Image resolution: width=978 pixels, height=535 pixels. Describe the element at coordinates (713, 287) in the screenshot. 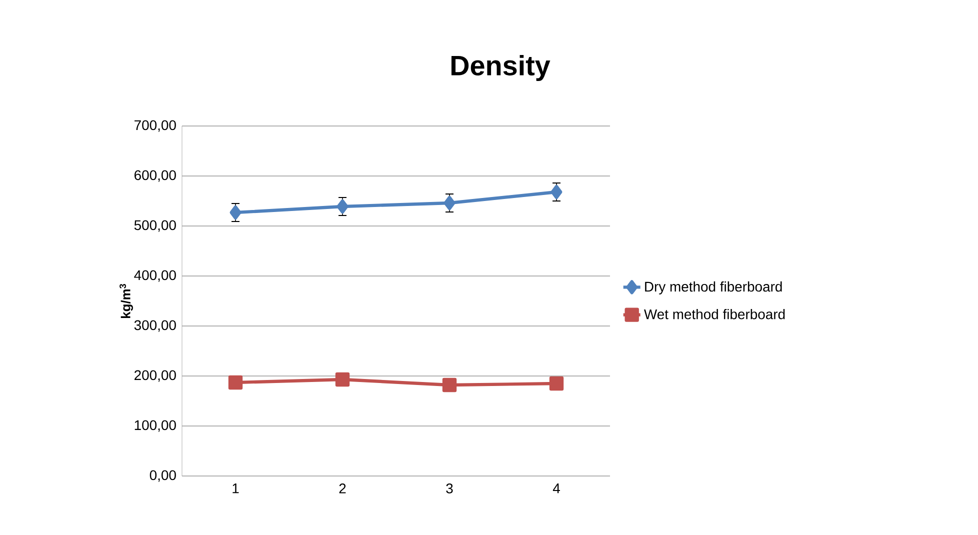

I see `legend-label: Dry method fiberboard` at that location.